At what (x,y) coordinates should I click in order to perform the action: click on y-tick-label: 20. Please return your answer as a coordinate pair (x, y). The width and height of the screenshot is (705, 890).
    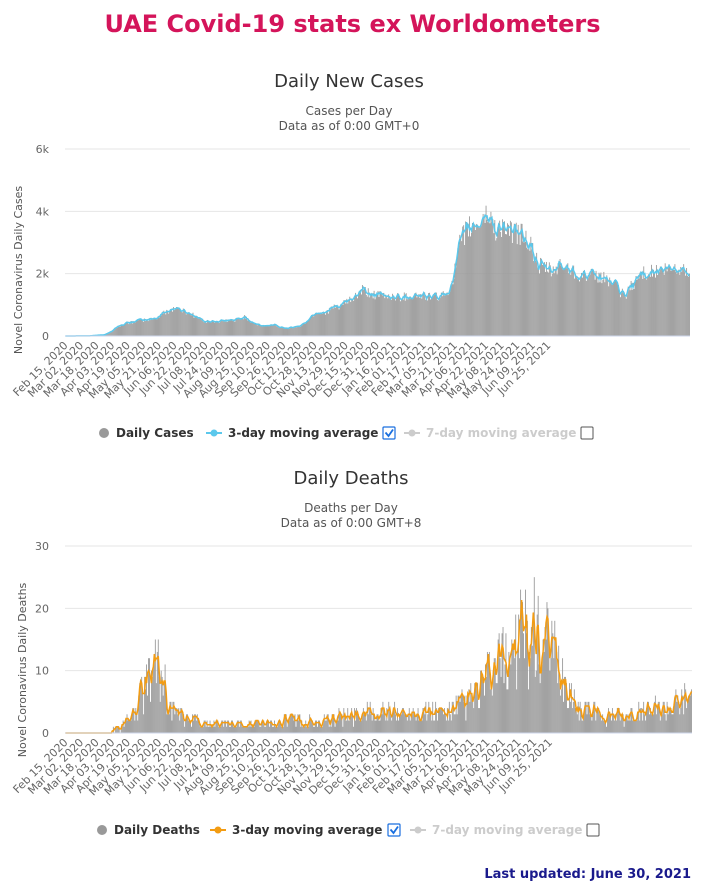
    Looking at the image, I should click on (42, 608).